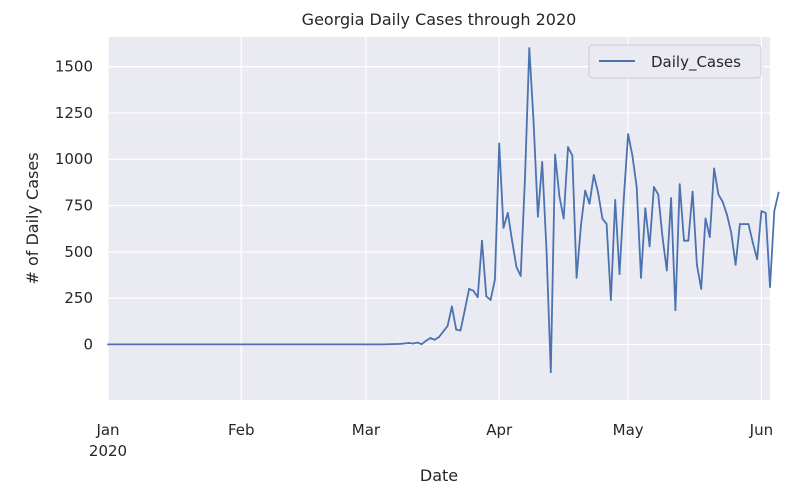 The image size is (800, 498). I want to click on x-axis-title: Date, so click(439, 475).